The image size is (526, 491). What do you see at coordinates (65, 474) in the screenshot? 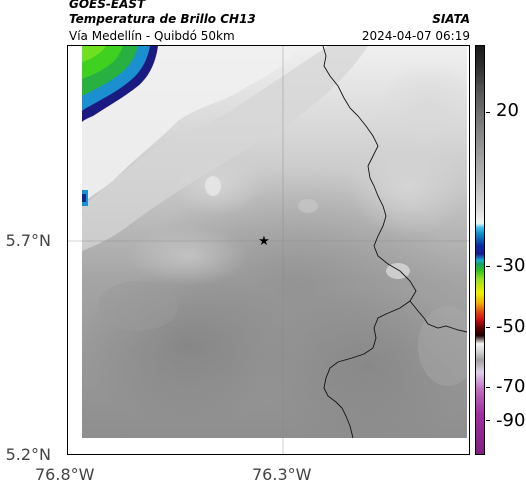
I see `x-tick-label: 76.8°W` at bounding box center [65, 474].